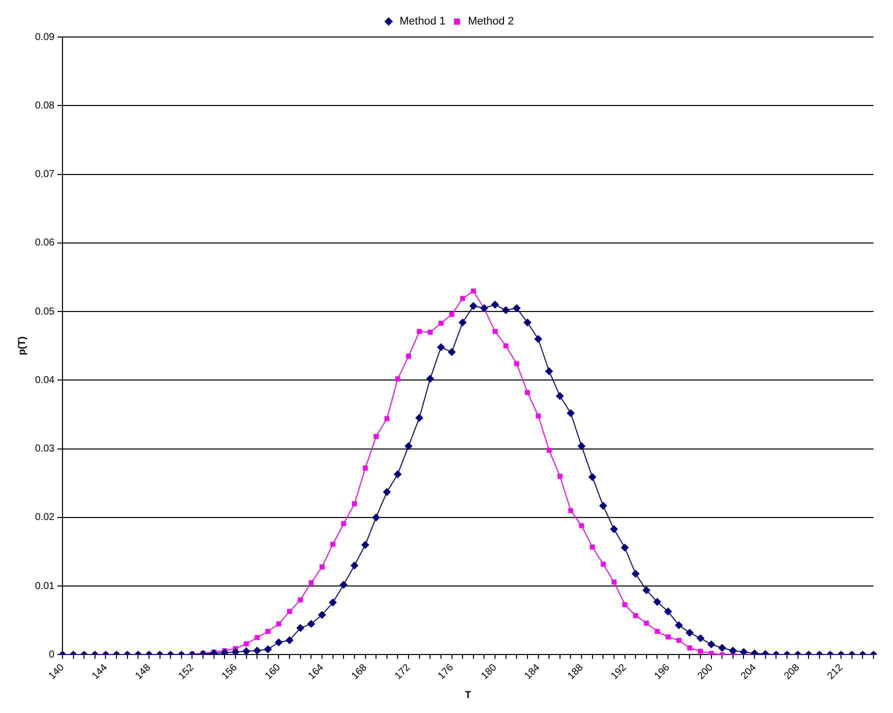  Describe the element at coordinates (44, 518) in the screenshot. I see `y-tick-label: 0.02` at that location.